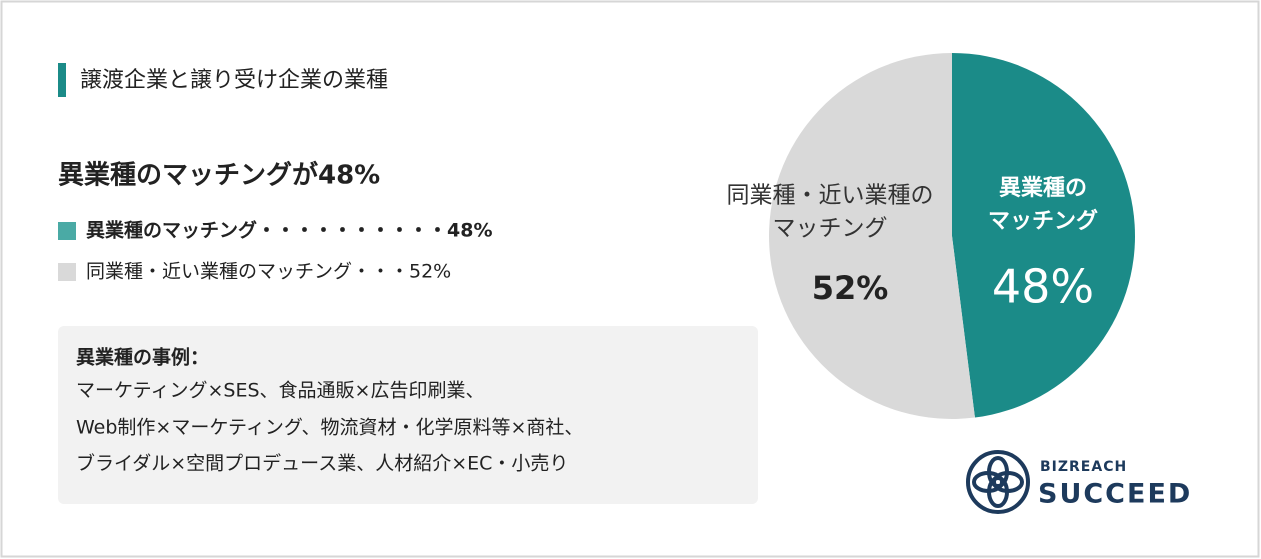 This screenshot has width=1261, height=559. I want to click on examples-line: Web制作×マーケティング、物流資材・化学原料等×商社、, so click(329, 428).